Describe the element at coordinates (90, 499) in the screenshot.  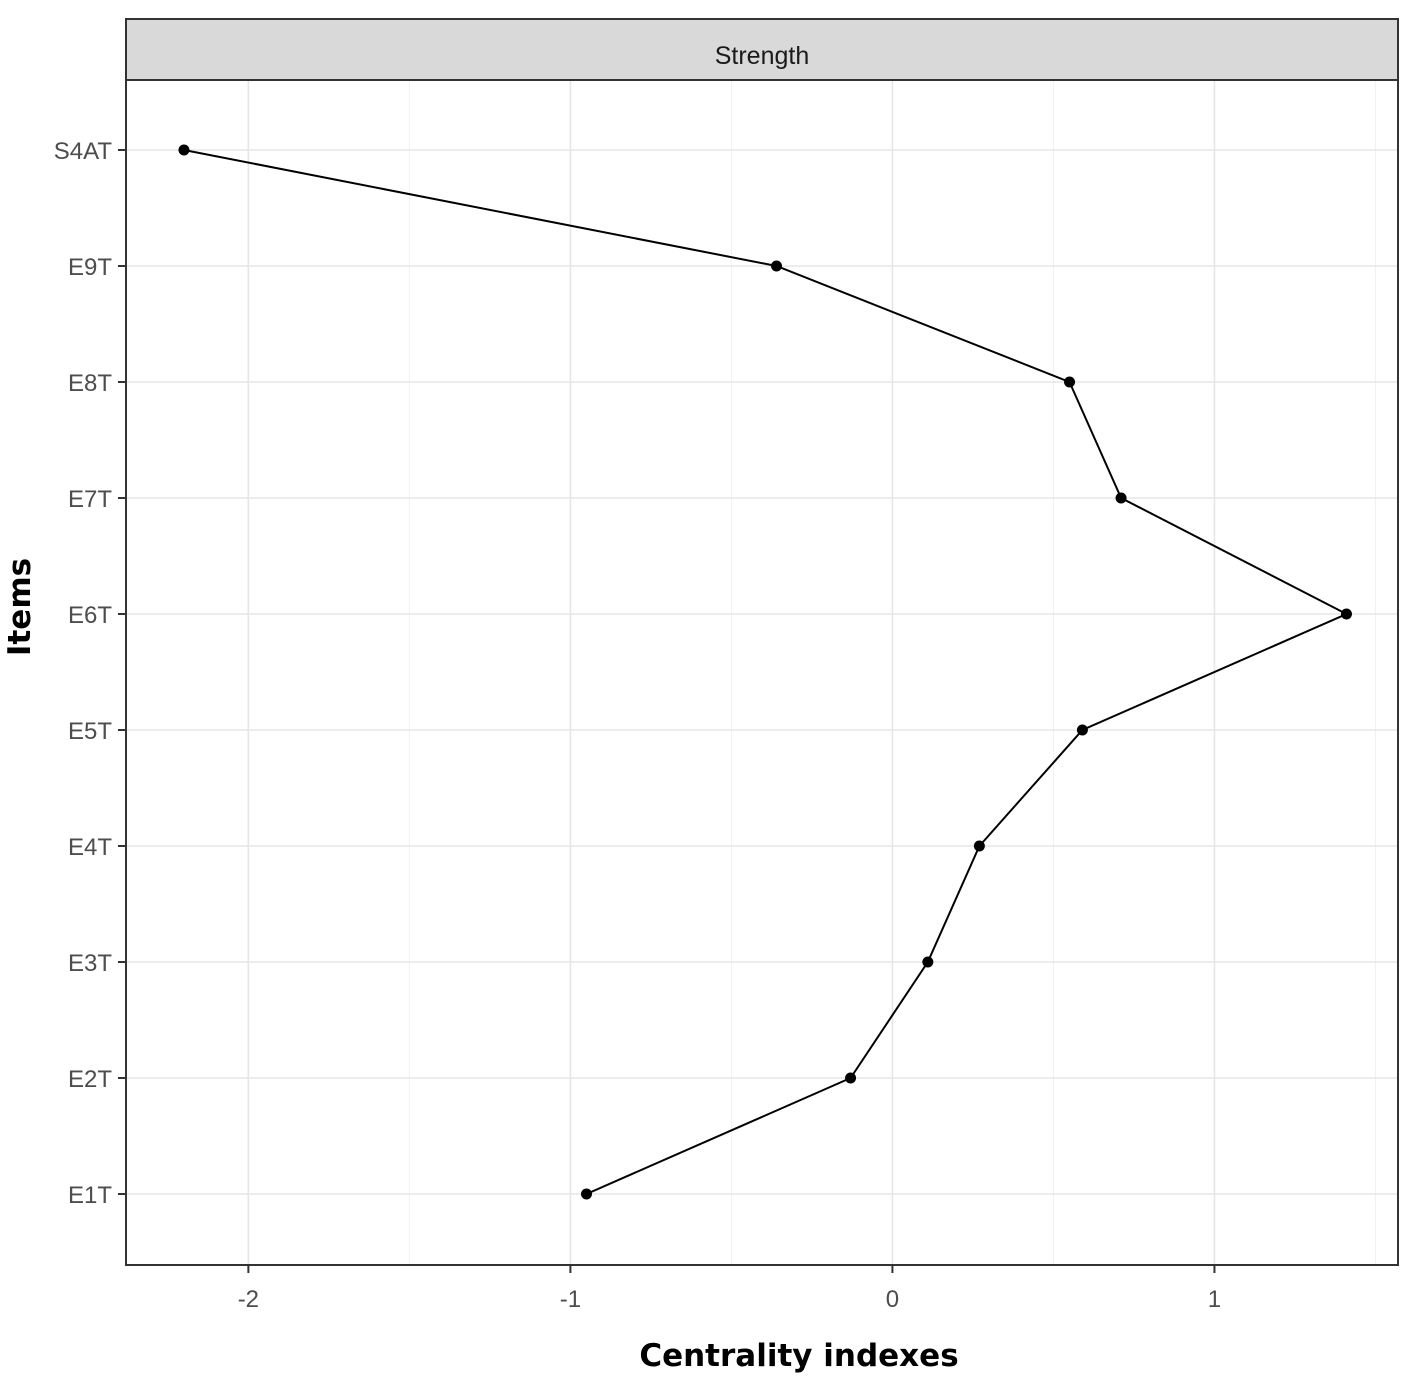
I see `y-tick-label: E7T` at that location.